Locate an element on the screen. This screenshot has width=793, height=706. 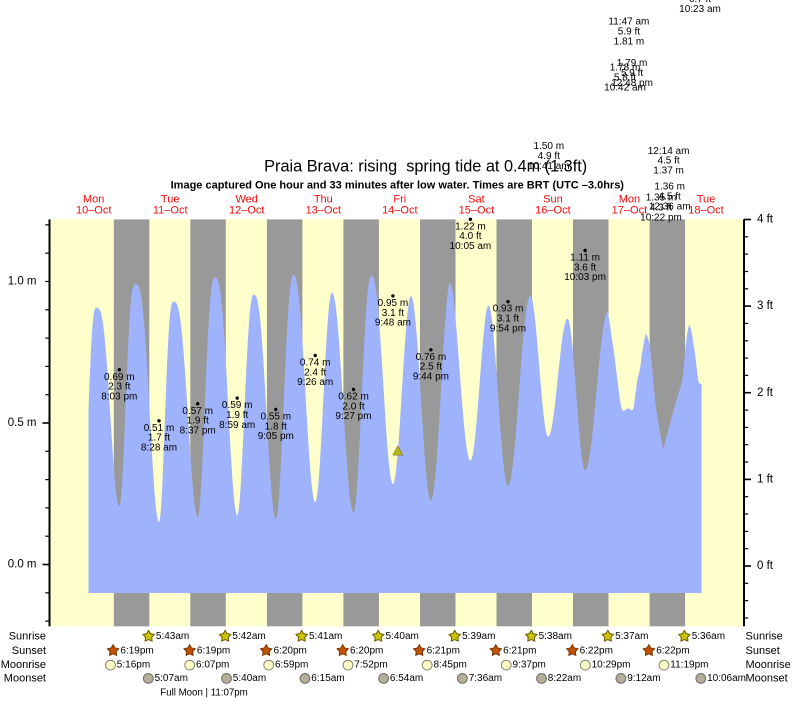
svg-text: 10:42 am is located at coordinates (625, 88).